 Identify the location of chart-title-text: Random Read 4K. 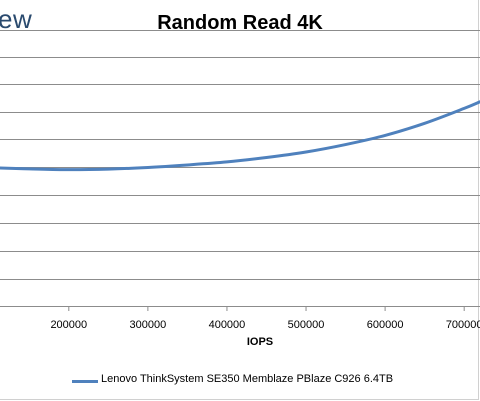
(240, 23).